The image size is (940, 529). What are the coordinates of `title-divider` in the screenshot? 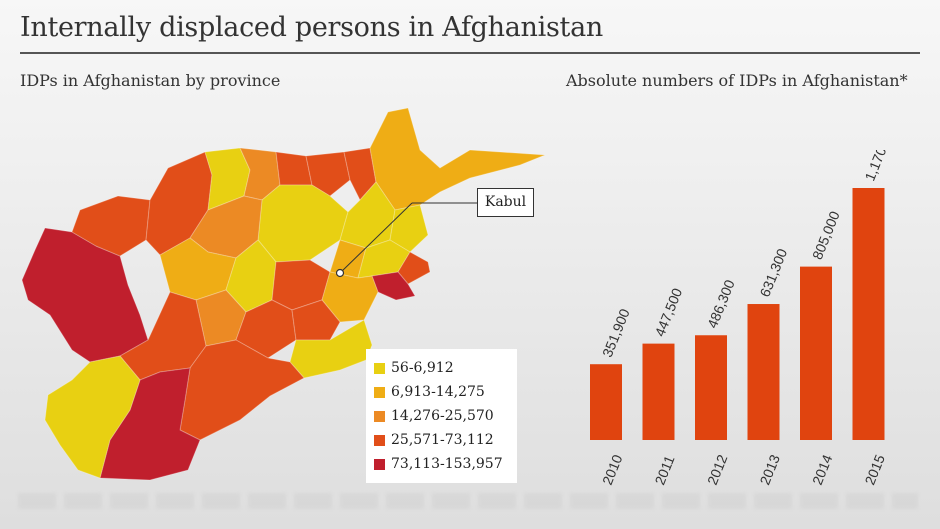 It's located at (470, 53).